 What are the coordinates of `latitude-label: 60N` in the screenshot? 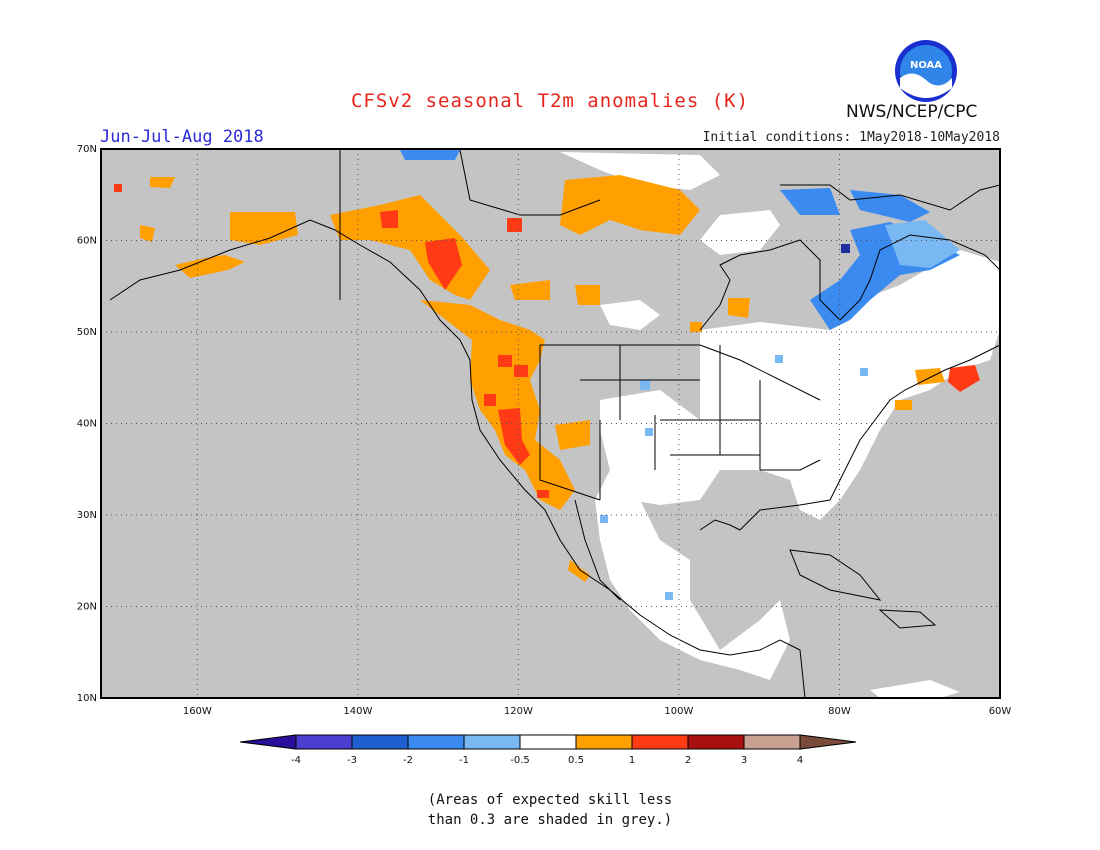 It's located at (87, 241).